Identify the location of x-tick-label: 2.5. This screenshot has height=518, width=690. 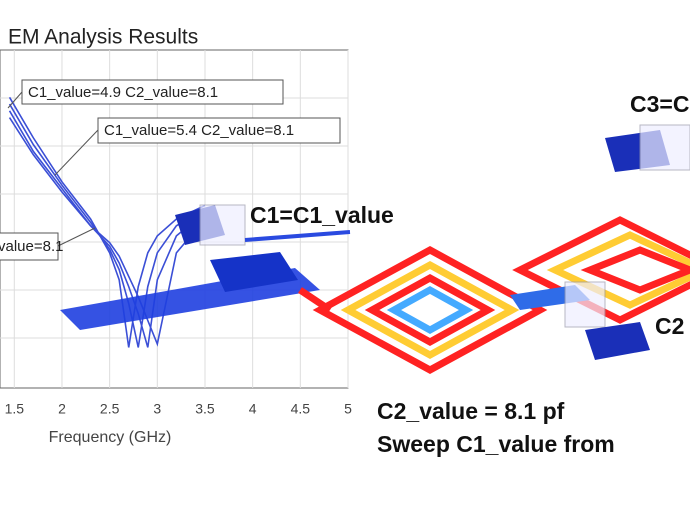
(110, 409).